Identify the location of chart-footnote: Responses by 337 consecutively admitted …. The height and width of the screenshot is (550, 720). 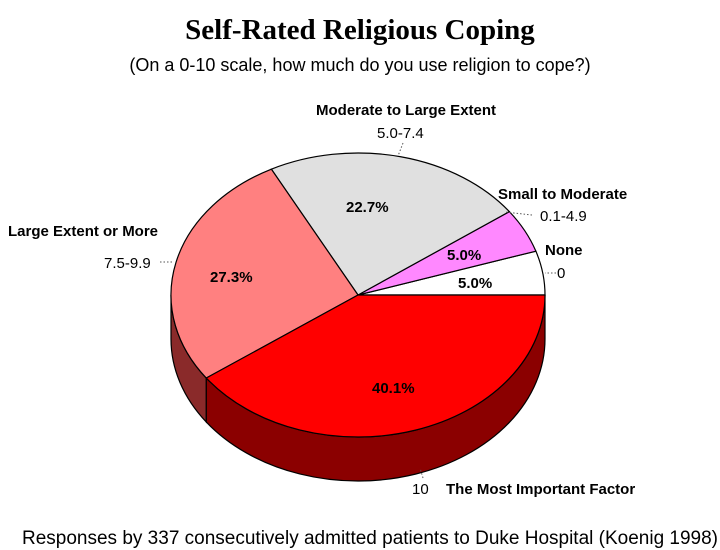
(370, 538).